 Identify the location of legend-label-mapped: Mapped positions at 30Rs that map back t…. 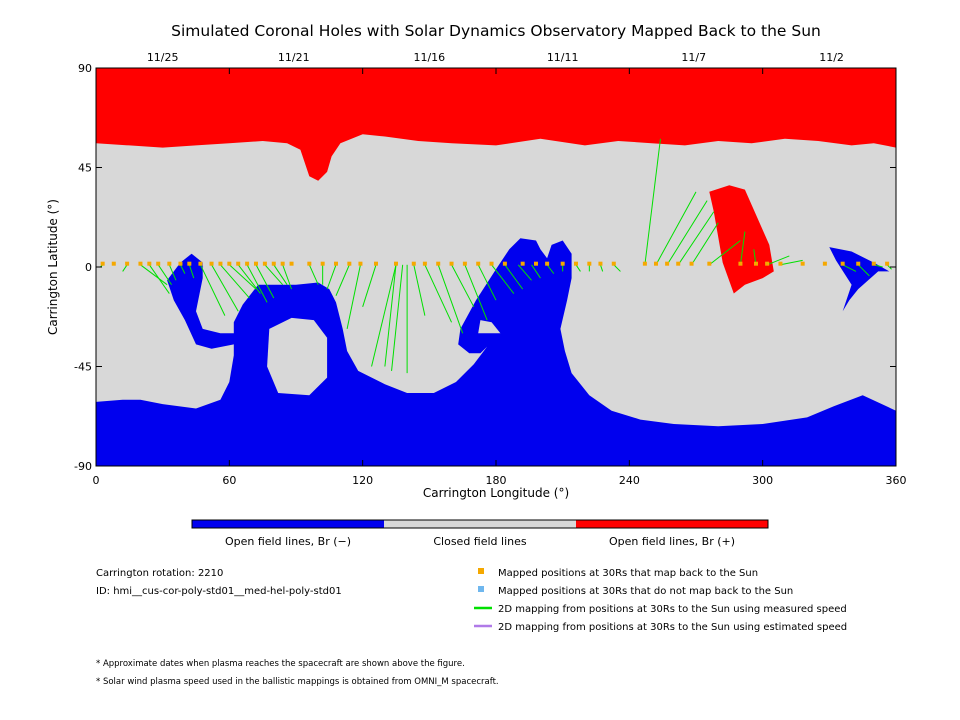
(628, 573).